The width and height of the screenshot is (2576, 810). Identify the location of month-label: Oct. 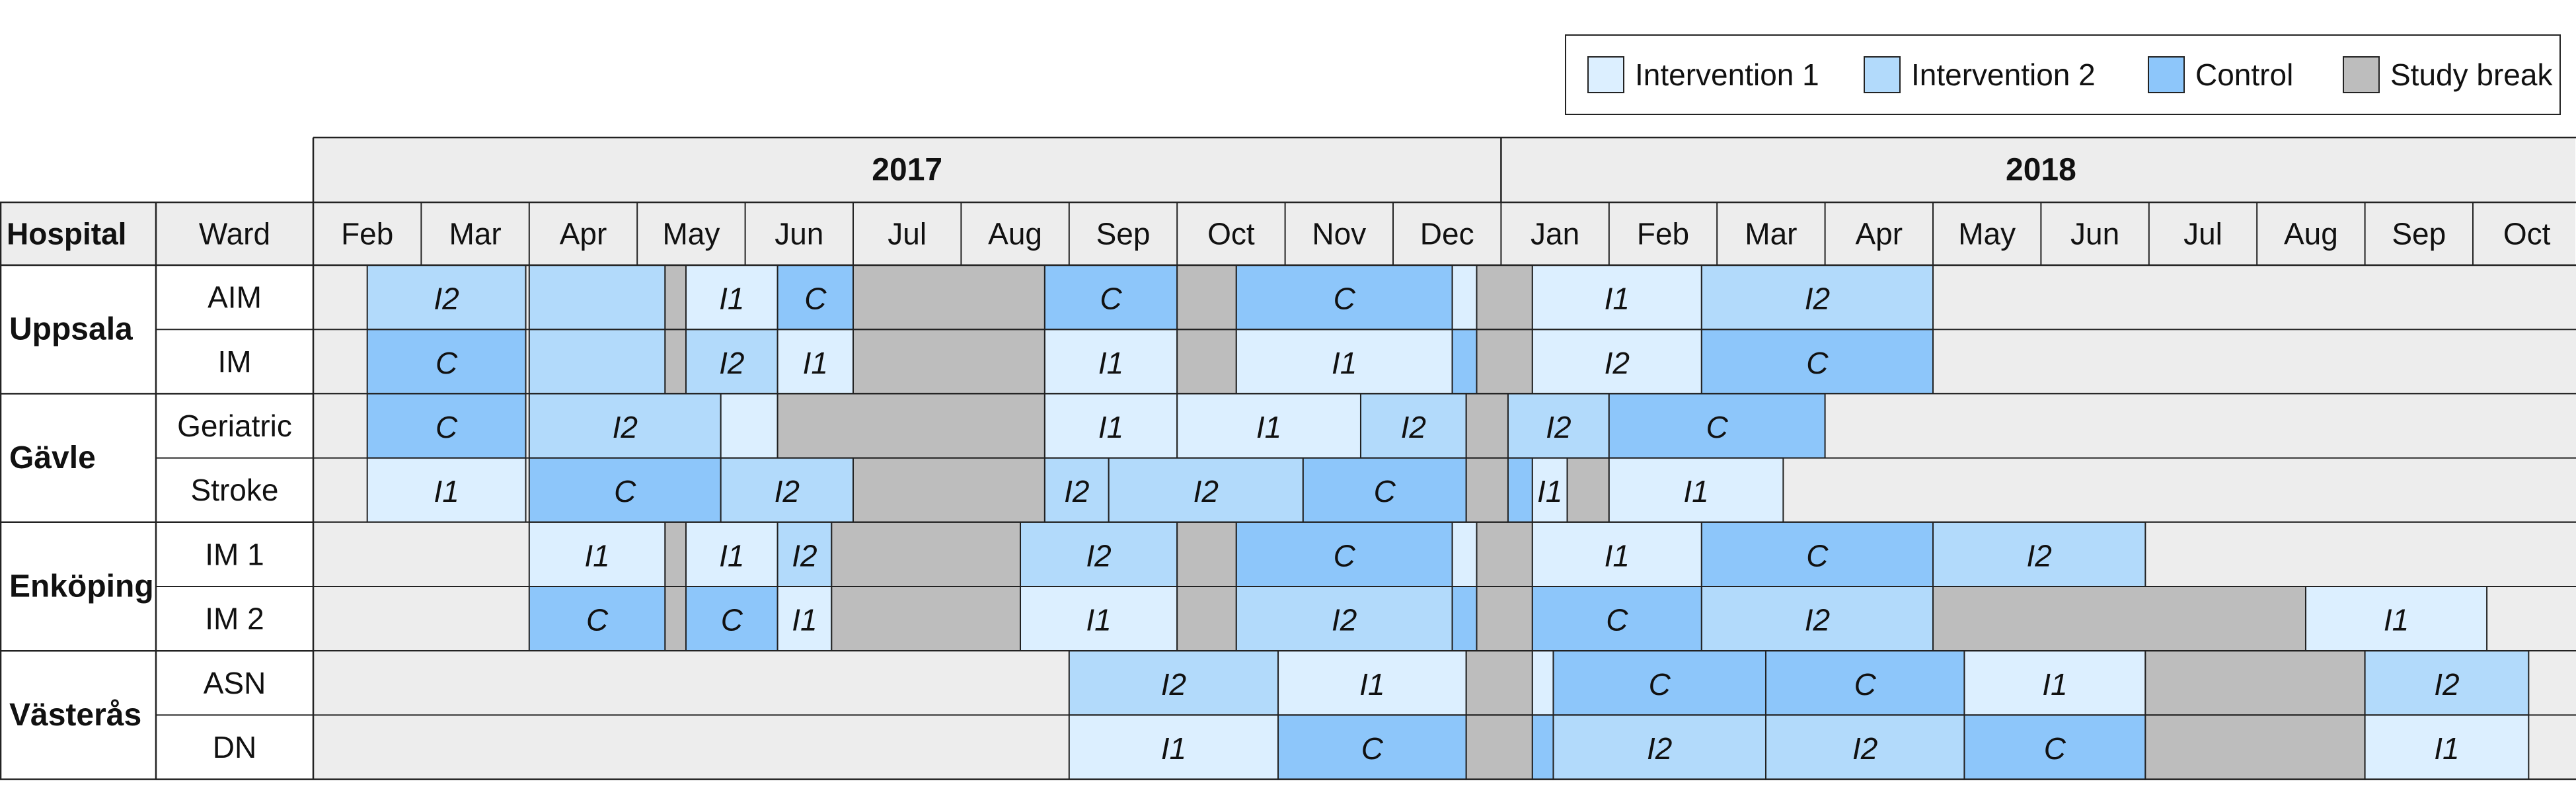
(2527, 234).